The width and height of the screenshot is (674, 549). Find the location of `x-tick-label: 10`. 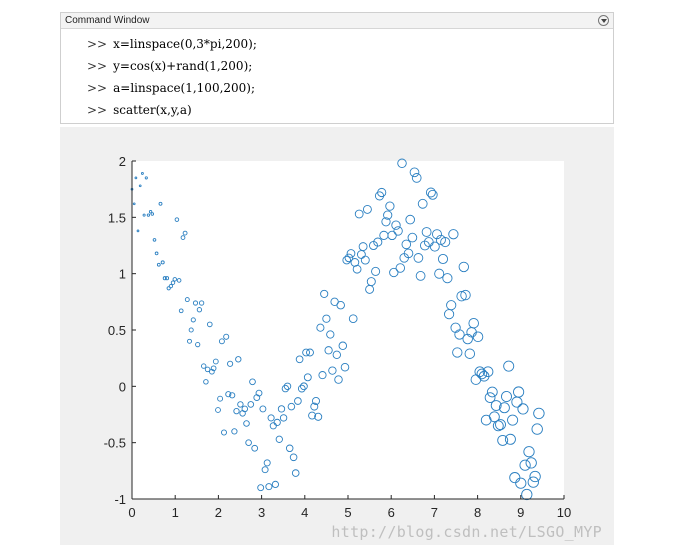

x-tick-label: 10 is located at coordinates (564, 512).